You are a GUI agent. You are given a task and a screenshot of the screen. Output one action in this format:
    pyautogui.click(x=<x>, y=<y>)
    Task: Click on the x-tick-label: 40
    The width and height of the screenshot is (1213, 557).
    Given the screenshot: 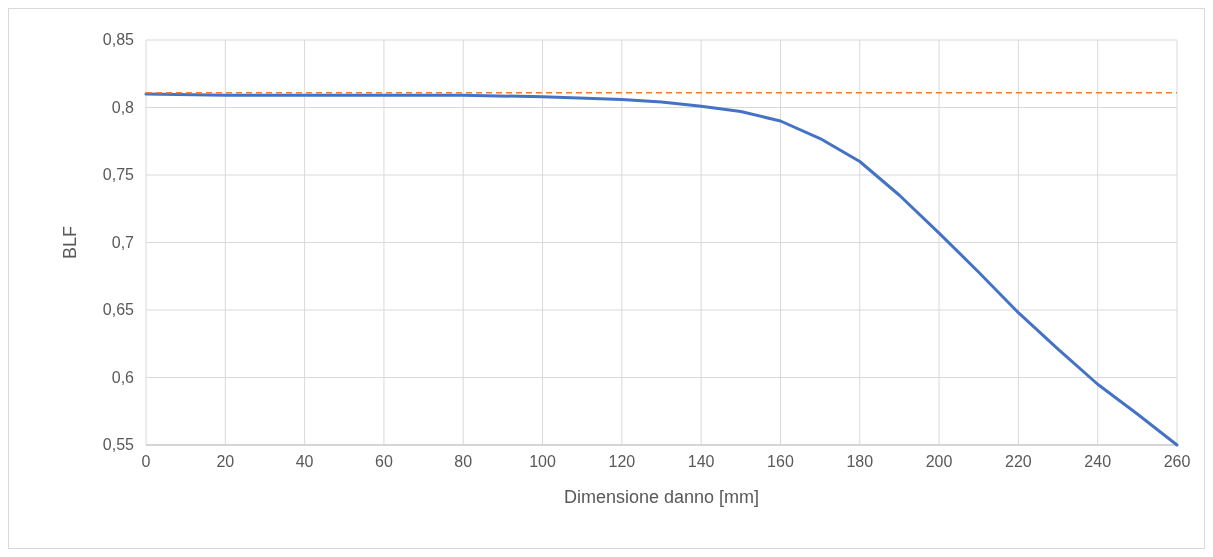 What is the action you would take?
    pyautogui.click(x=304, y=461)
    